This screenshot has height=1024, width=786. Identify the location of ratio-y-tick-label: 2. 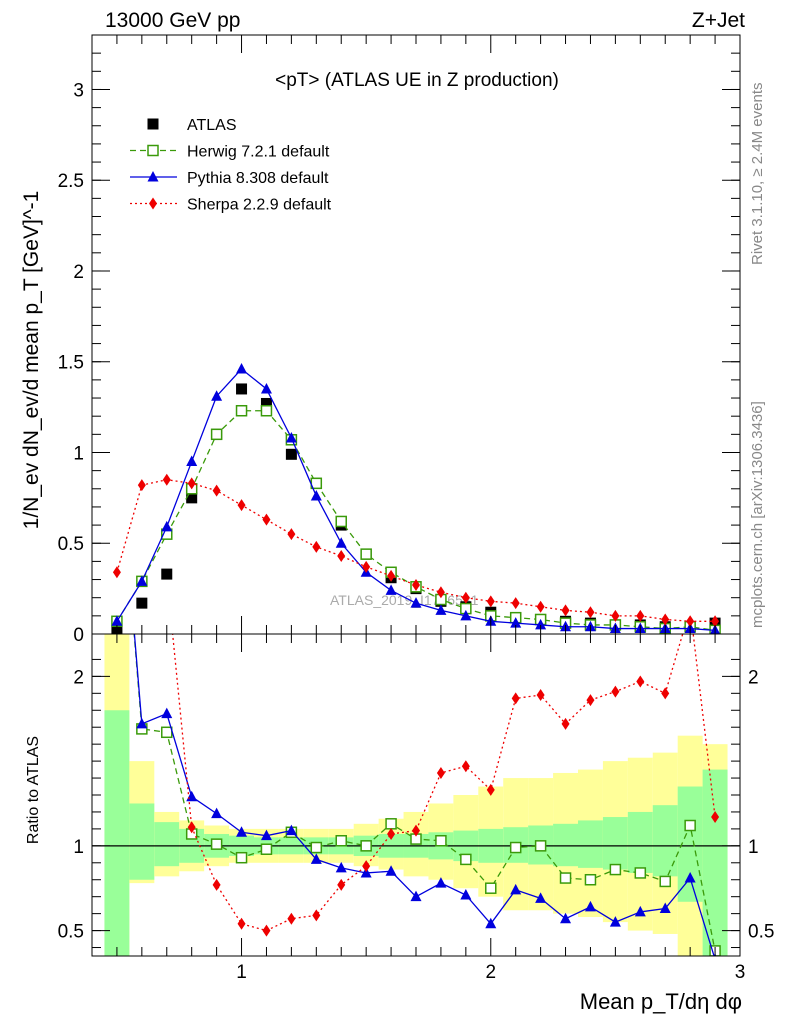
(78, 677).